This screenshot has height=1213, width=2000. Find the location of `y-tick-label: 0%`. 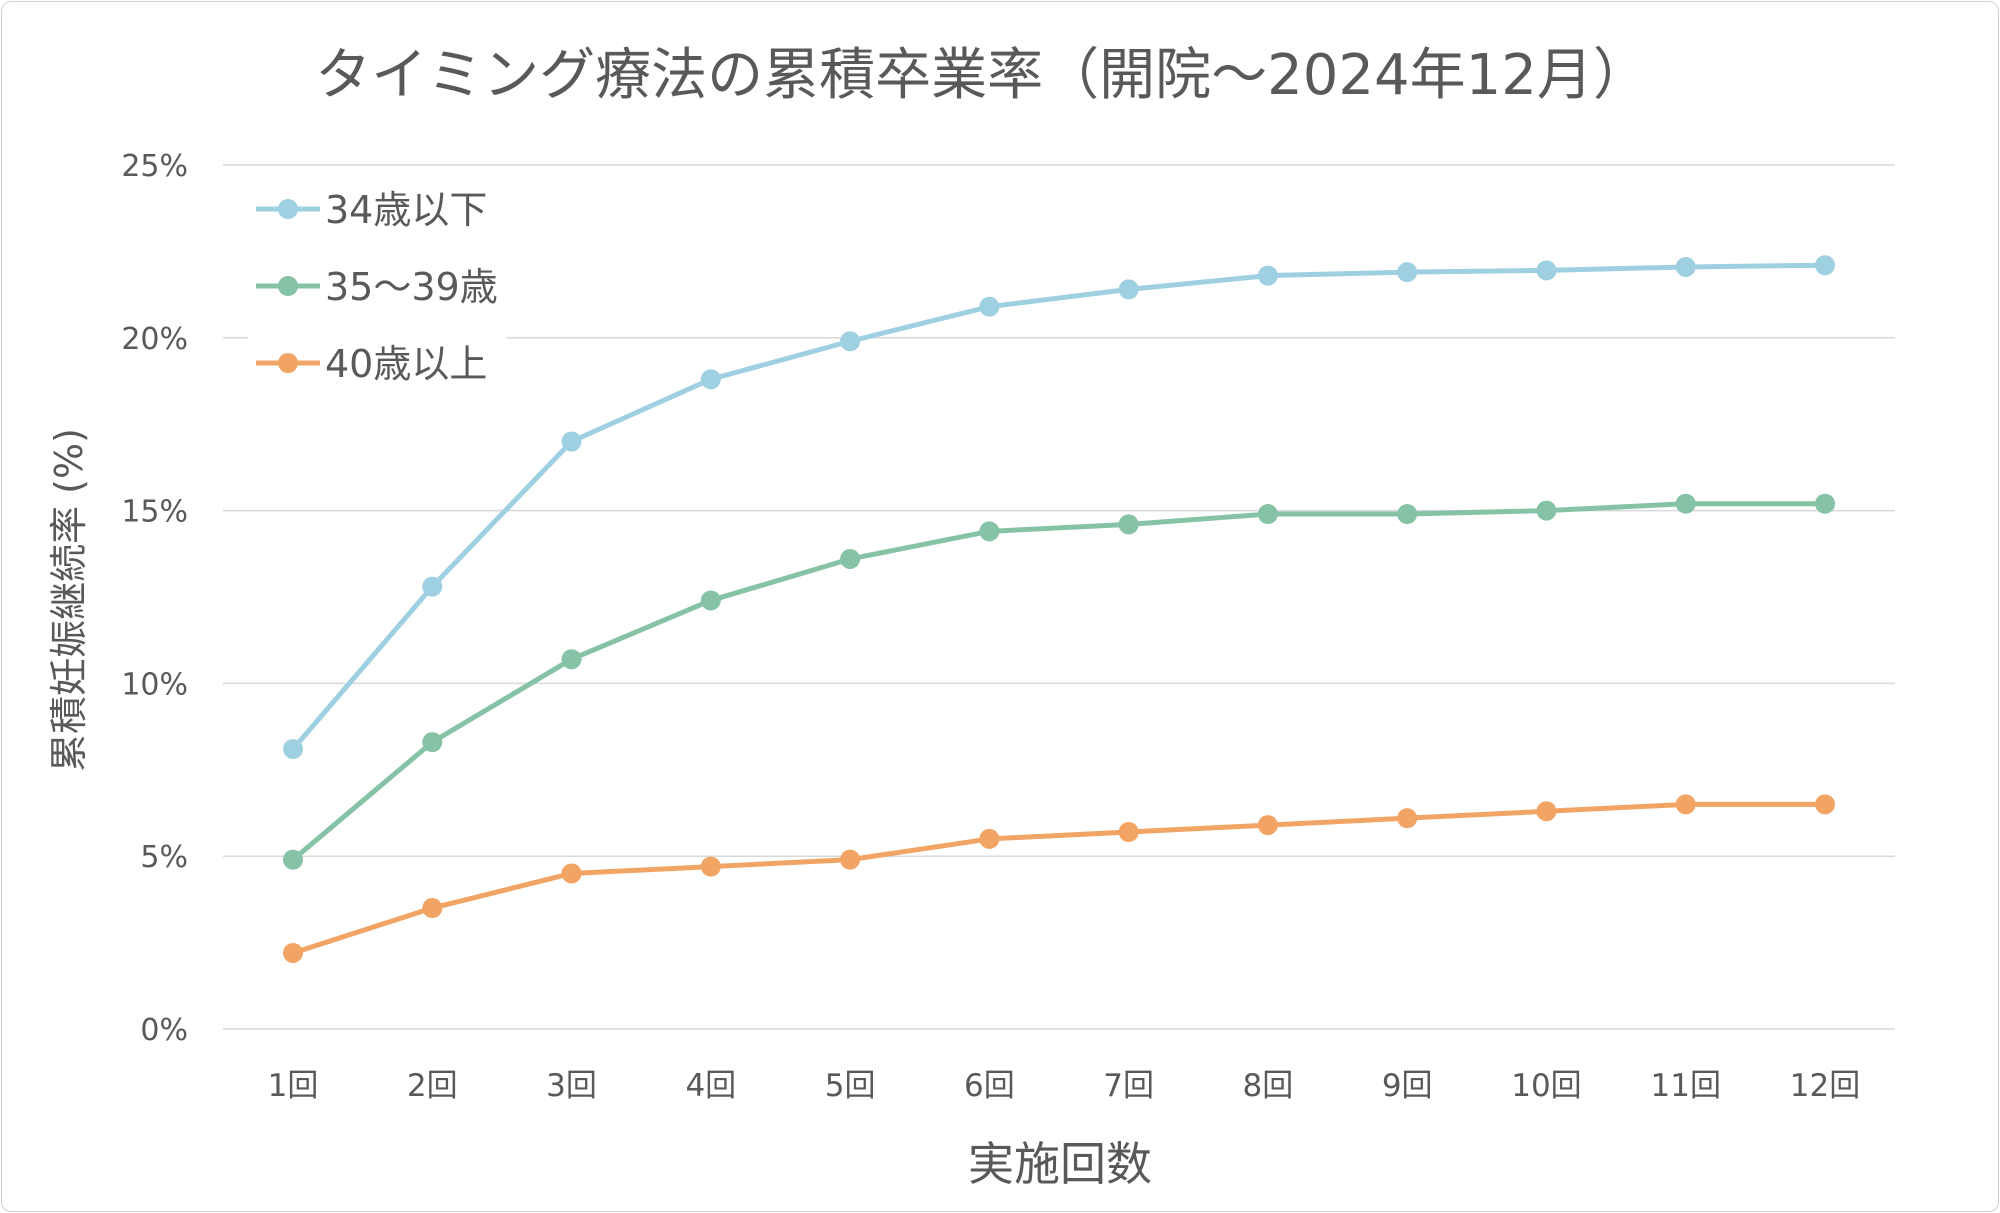

y-tick-label: 0% is located at coordinates (164, 1030).